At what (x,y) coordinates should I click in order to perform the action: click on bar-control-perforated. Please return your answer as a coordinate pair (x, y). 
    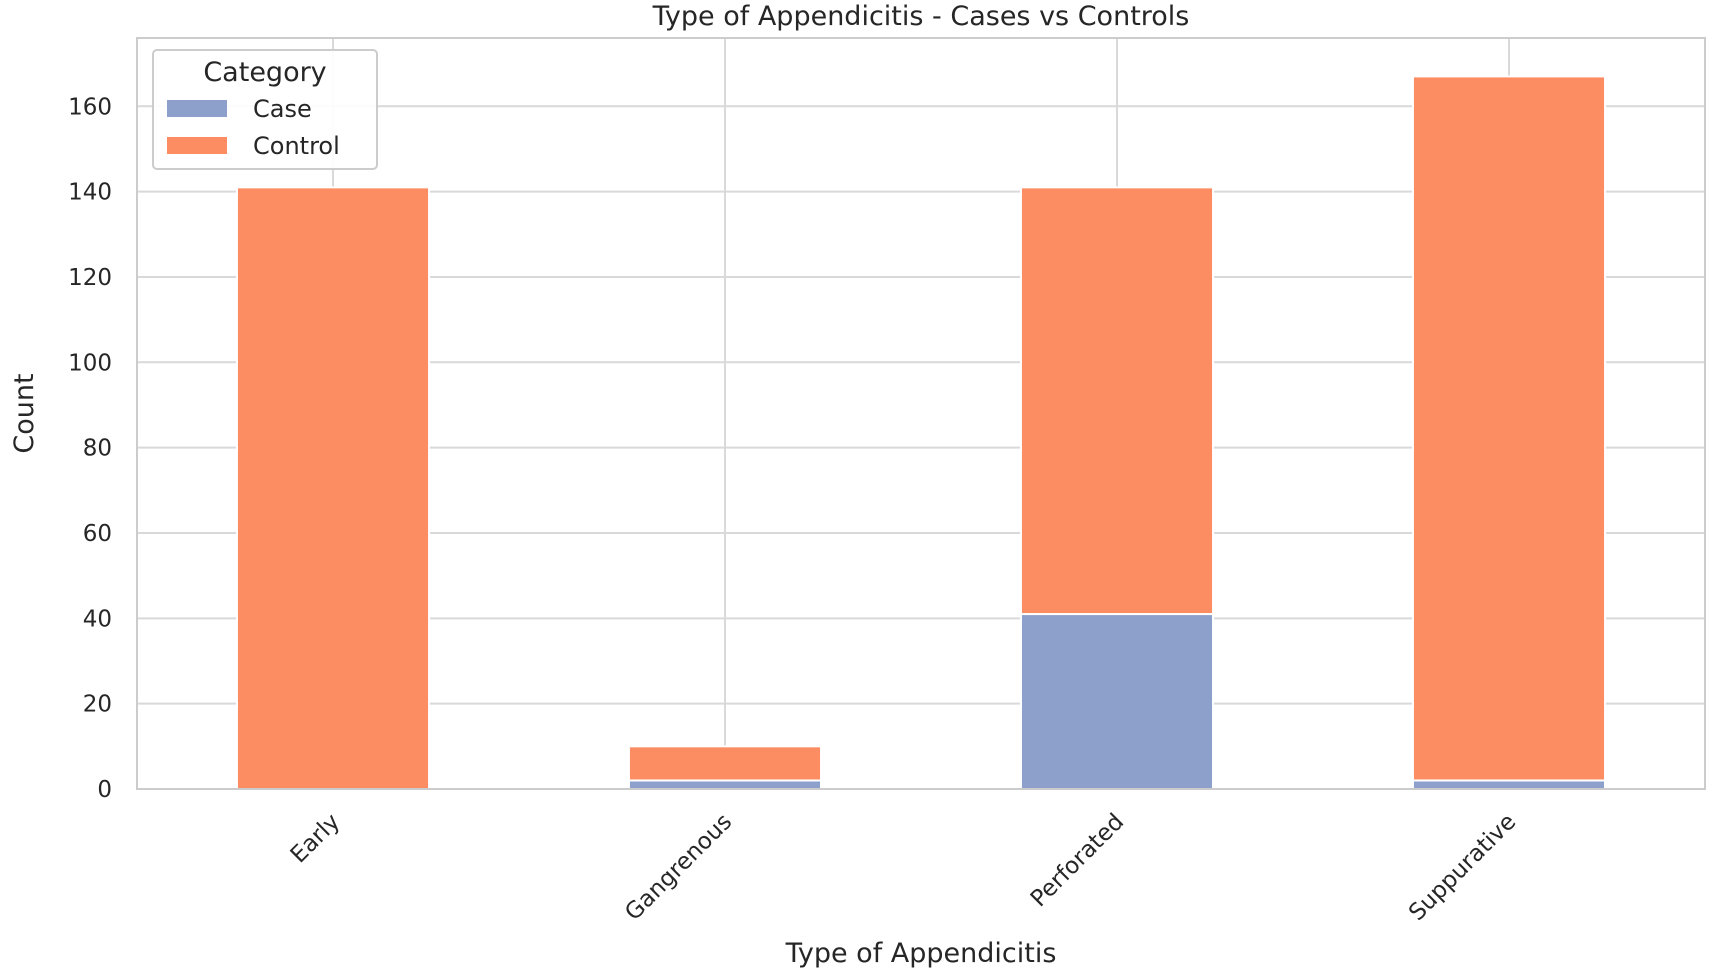
    Looking at the image, I should click on (1117, 401).